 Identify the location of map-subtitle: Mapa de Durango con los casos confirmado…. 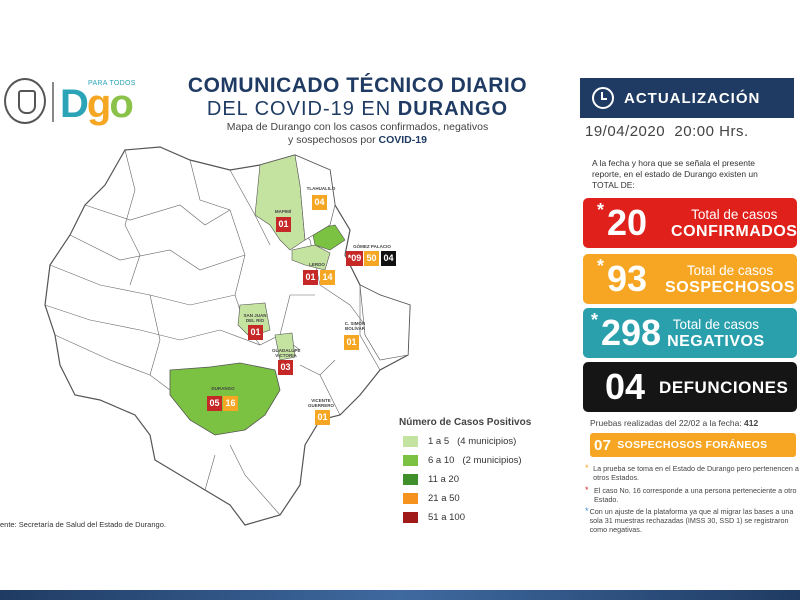
(357, 133).